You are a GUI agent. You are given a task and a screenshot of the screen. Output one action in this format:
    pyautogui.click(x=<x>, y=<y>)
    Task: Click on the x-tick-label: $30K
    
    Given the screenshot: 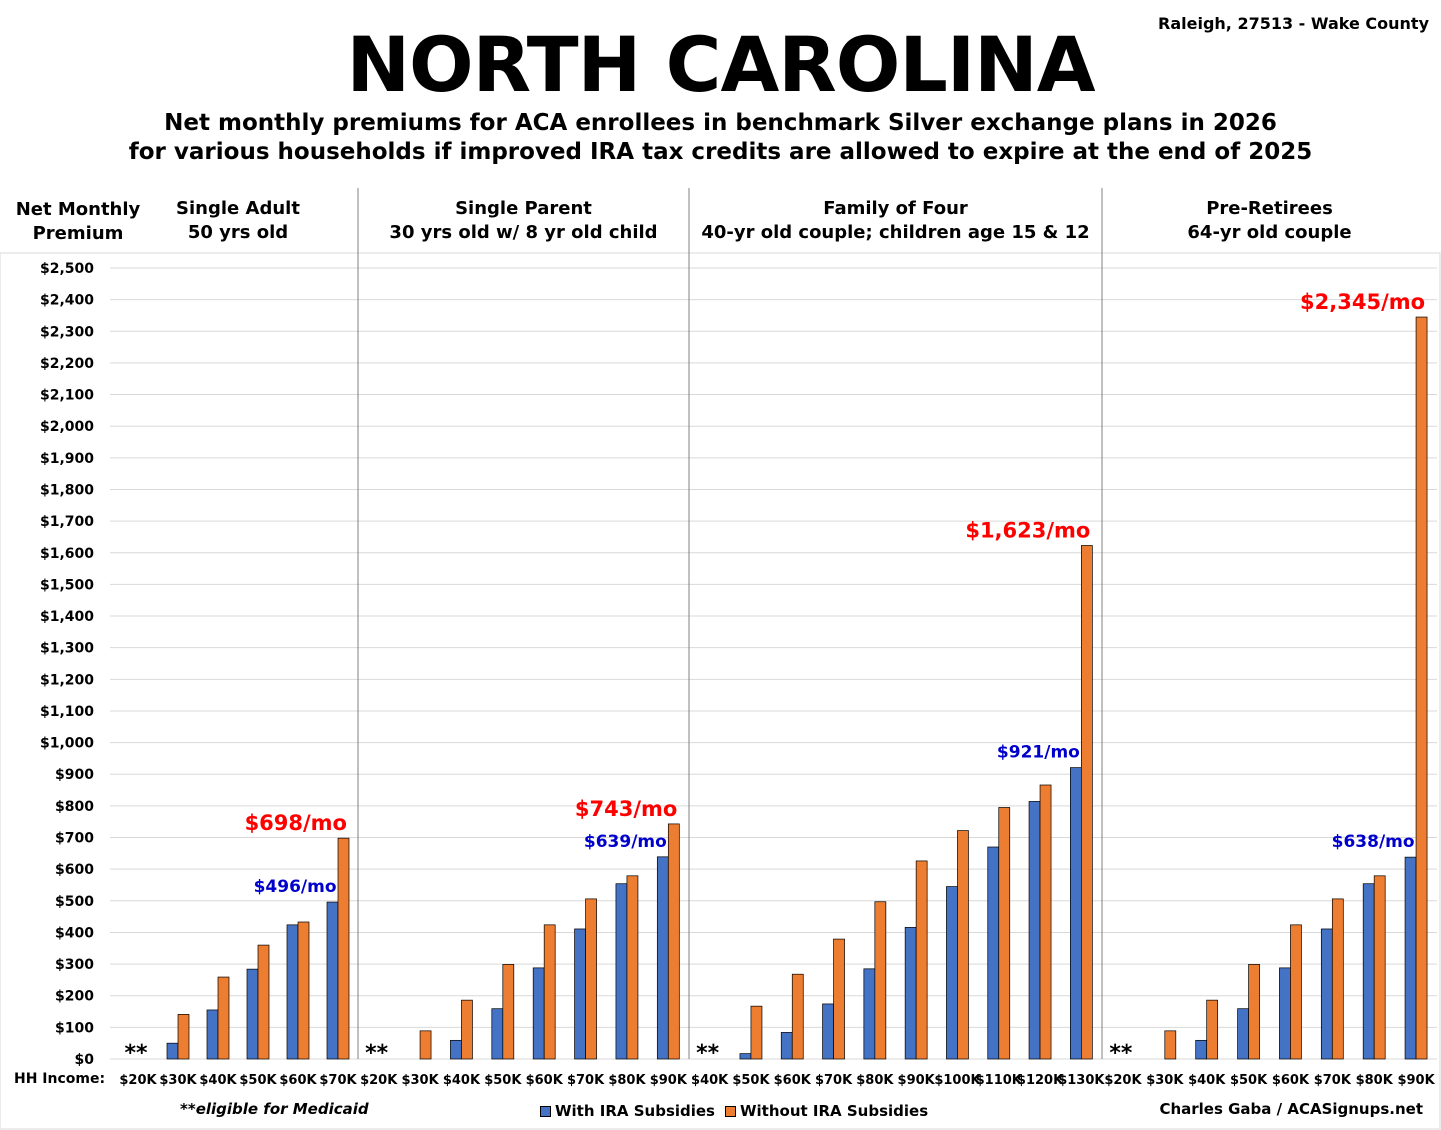 What is the action you would take?
    pyautogui.click(x=1165, y=1080)
    